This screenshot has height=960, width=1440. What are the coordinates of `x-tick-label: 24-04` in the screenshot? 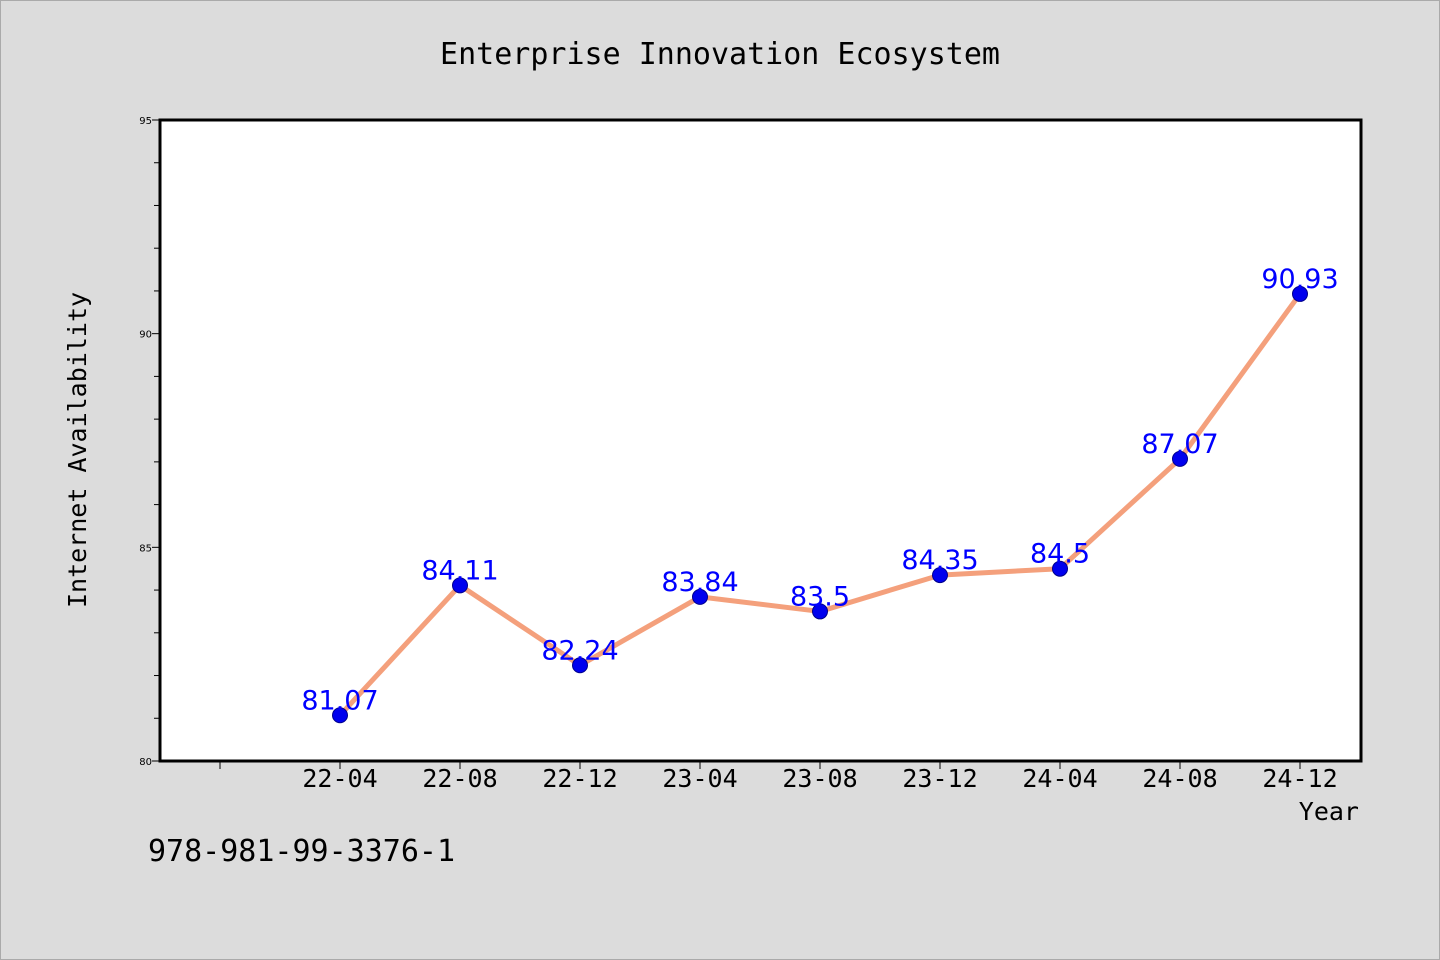 It's located at (1059, 778).